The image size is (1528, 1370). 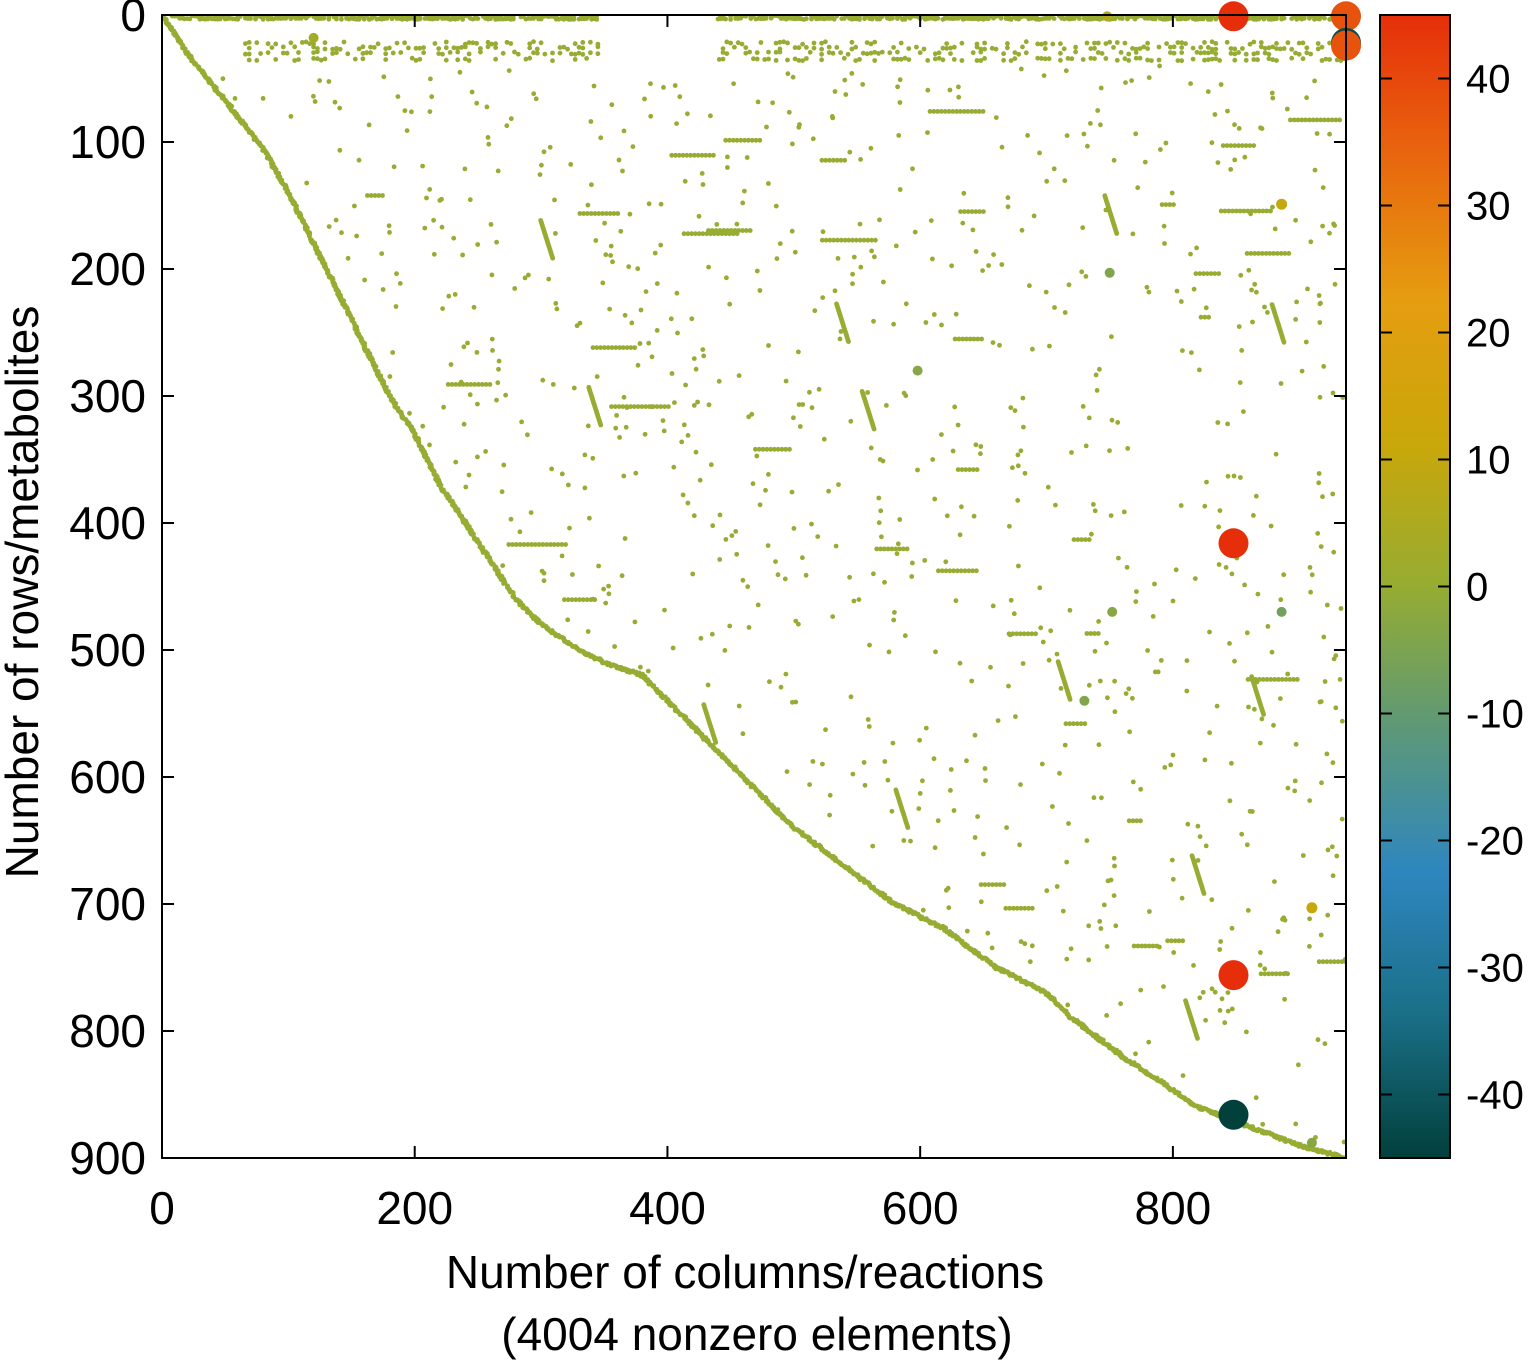 I want to click on y-tick-label: 700, so click(x=107, y=904).